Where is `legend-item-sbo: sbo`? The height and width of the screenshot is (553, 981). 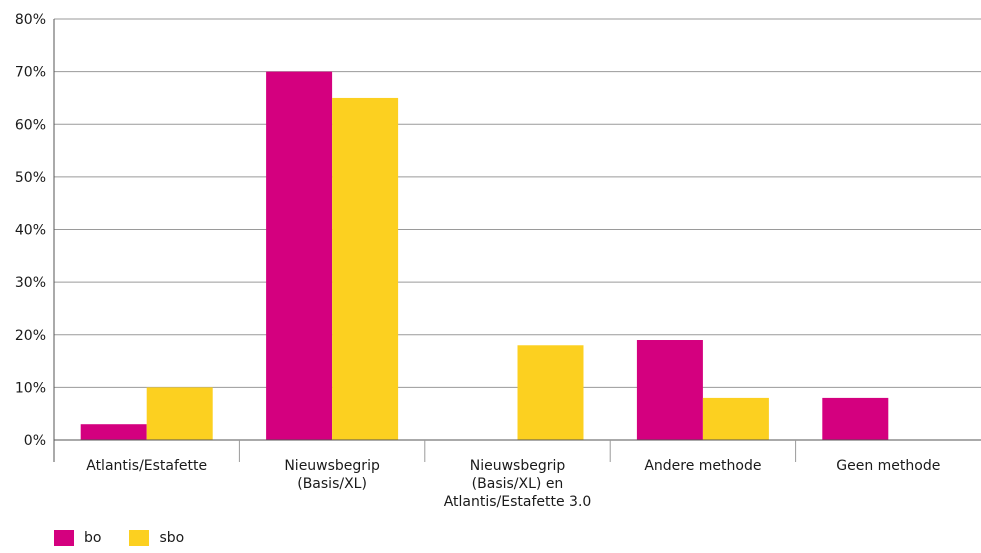
legend-item-sbo: sbo is located at coordinates (156, 538).